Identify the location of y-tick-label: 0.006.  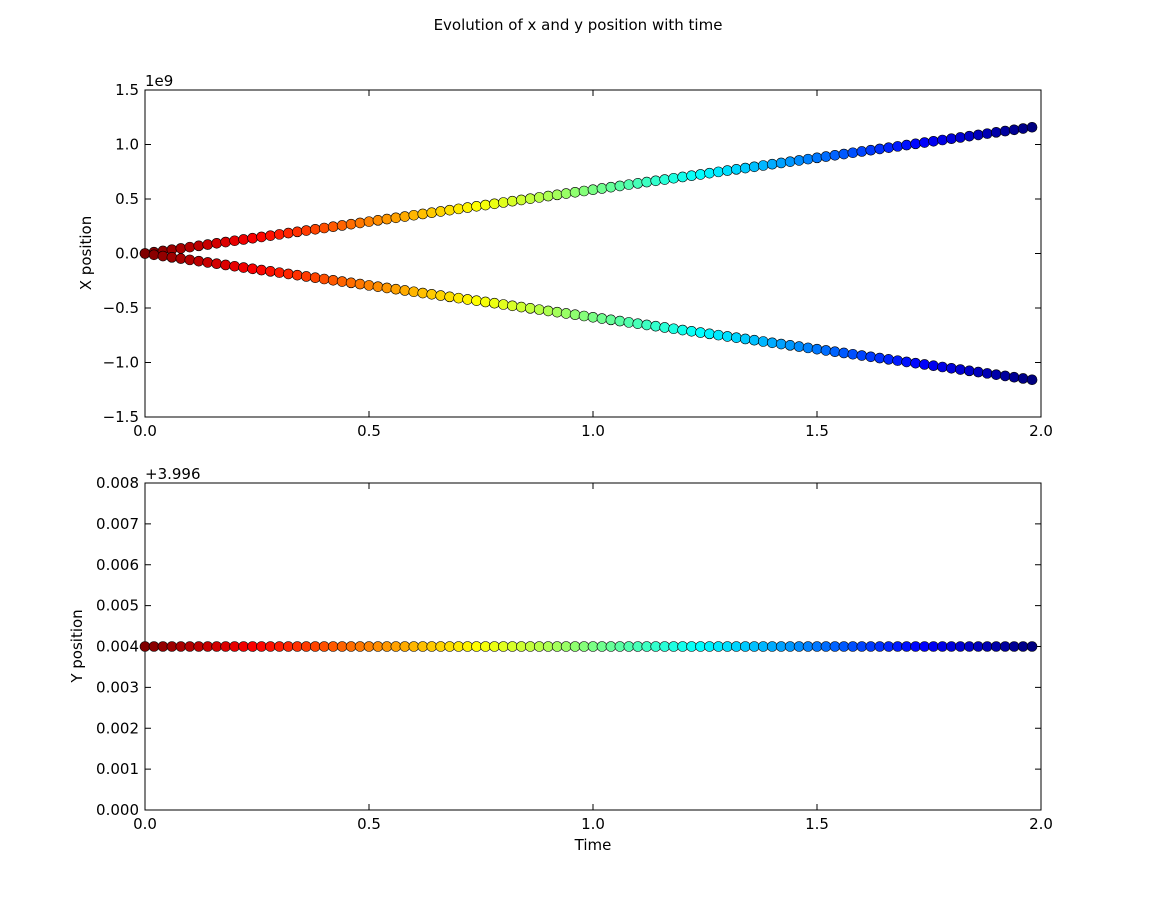
(117, 565).